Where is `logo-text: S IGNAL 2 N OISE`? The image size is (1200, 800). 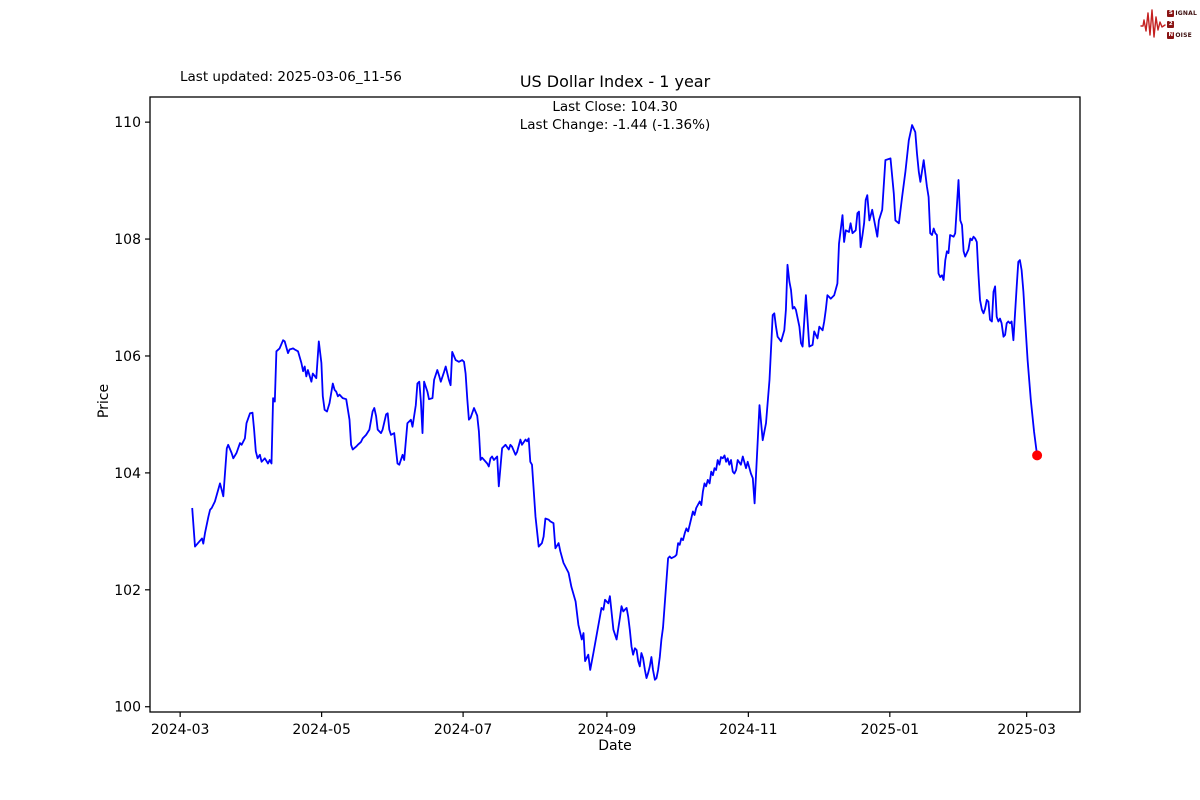
logo-text: S IGNAL 2 N OISE is located at coordinates (1182, 24).